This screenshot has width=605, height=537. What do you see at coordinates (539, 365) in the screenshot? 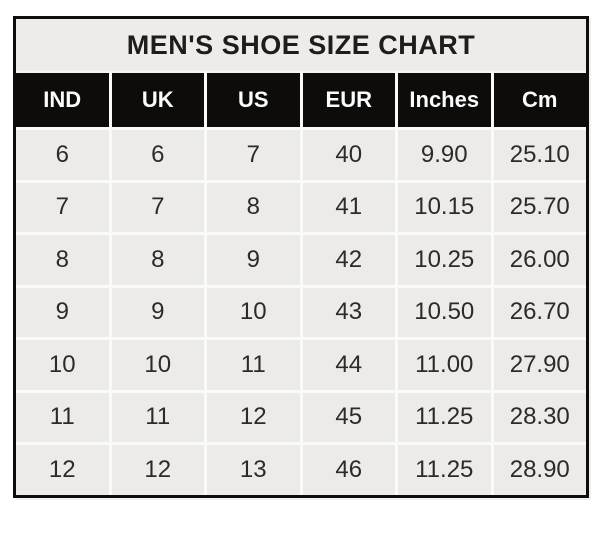
I see `table-cell: 27.90` at bounding box center [539, 365].